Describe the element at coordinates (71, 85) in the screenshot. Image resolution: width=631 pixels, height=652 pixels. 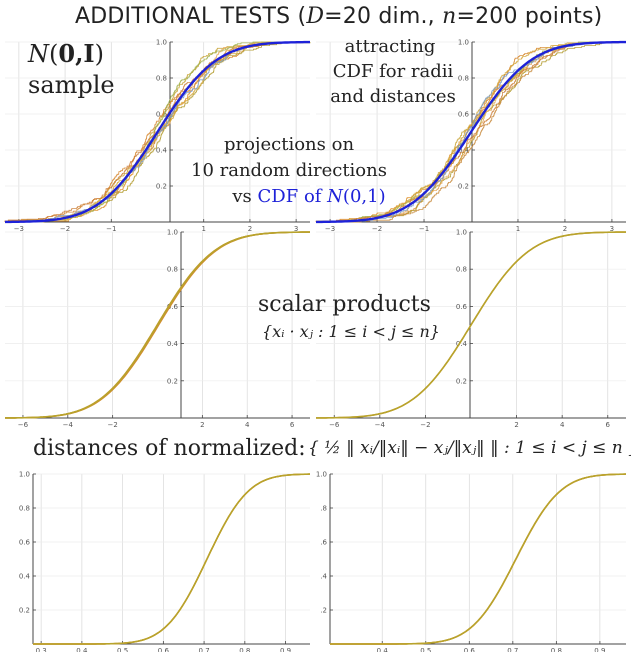
I see `sample-word: sample` at that location.